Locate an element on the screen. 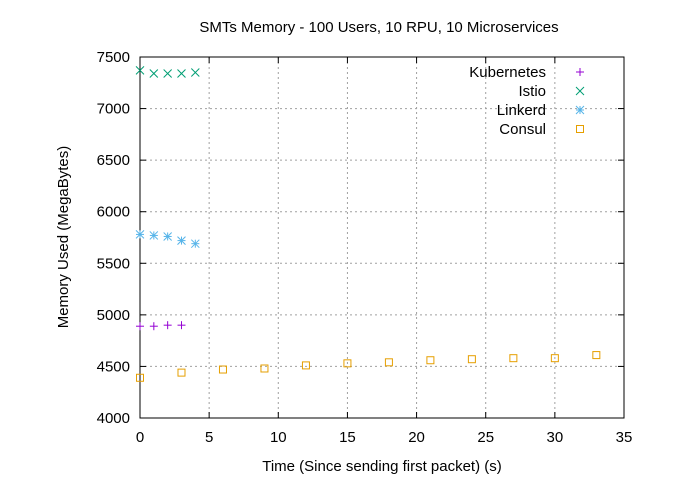 The image size is (700, 480). x-tick-label: 25 is located at coordinates (485, 437).